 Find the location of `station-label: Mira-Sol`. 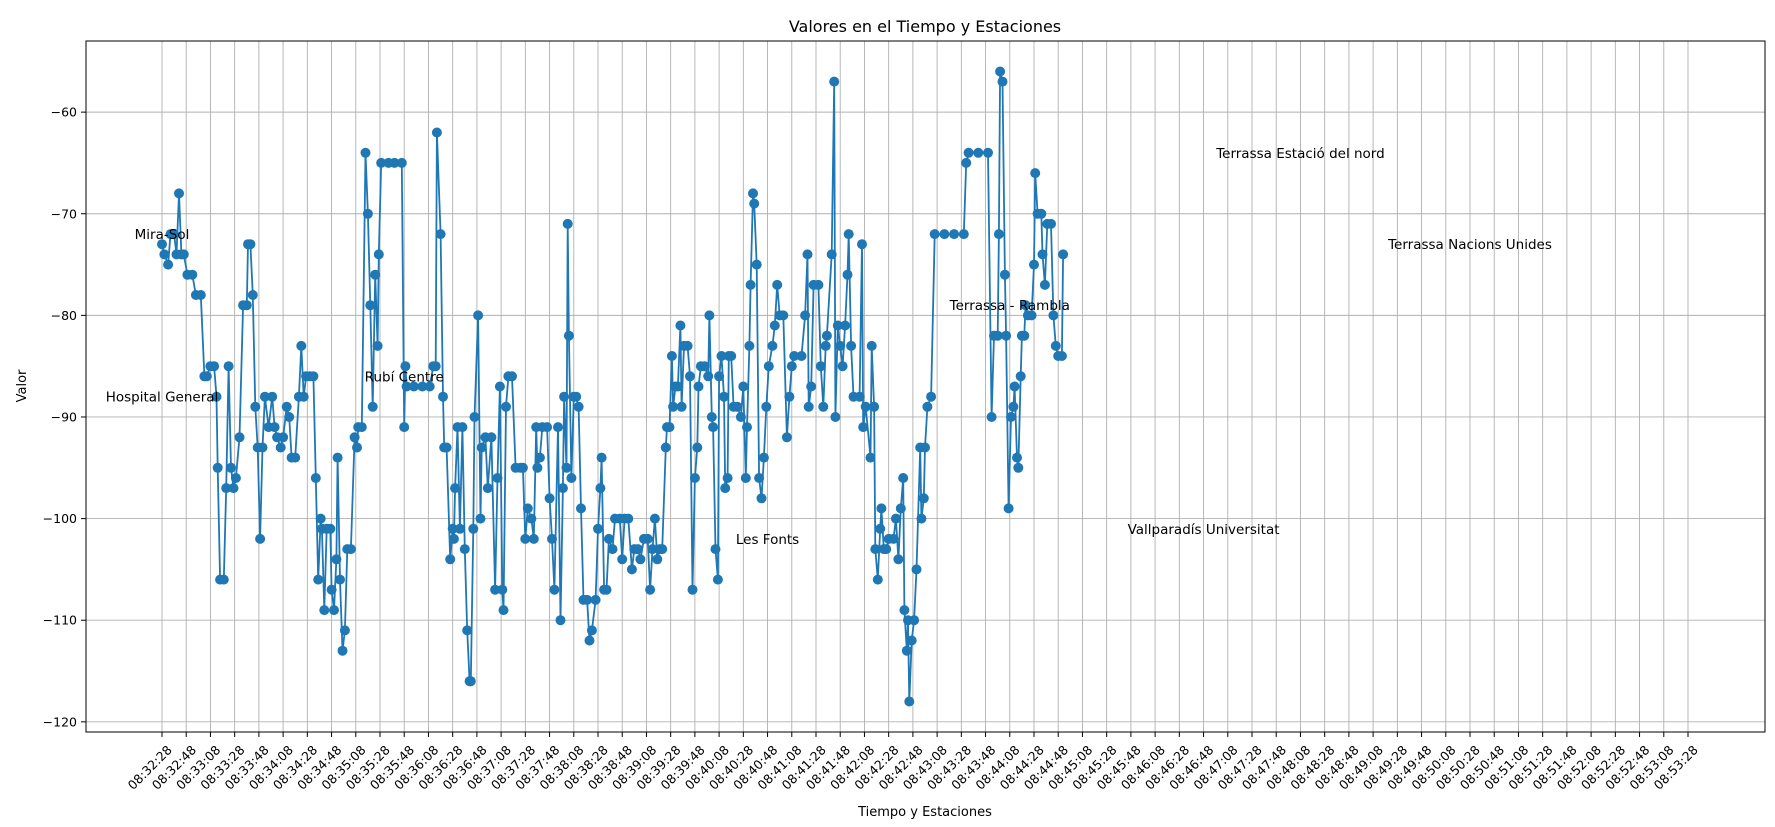

station-label: Mira-Sol is located at coordinates (162, 235).